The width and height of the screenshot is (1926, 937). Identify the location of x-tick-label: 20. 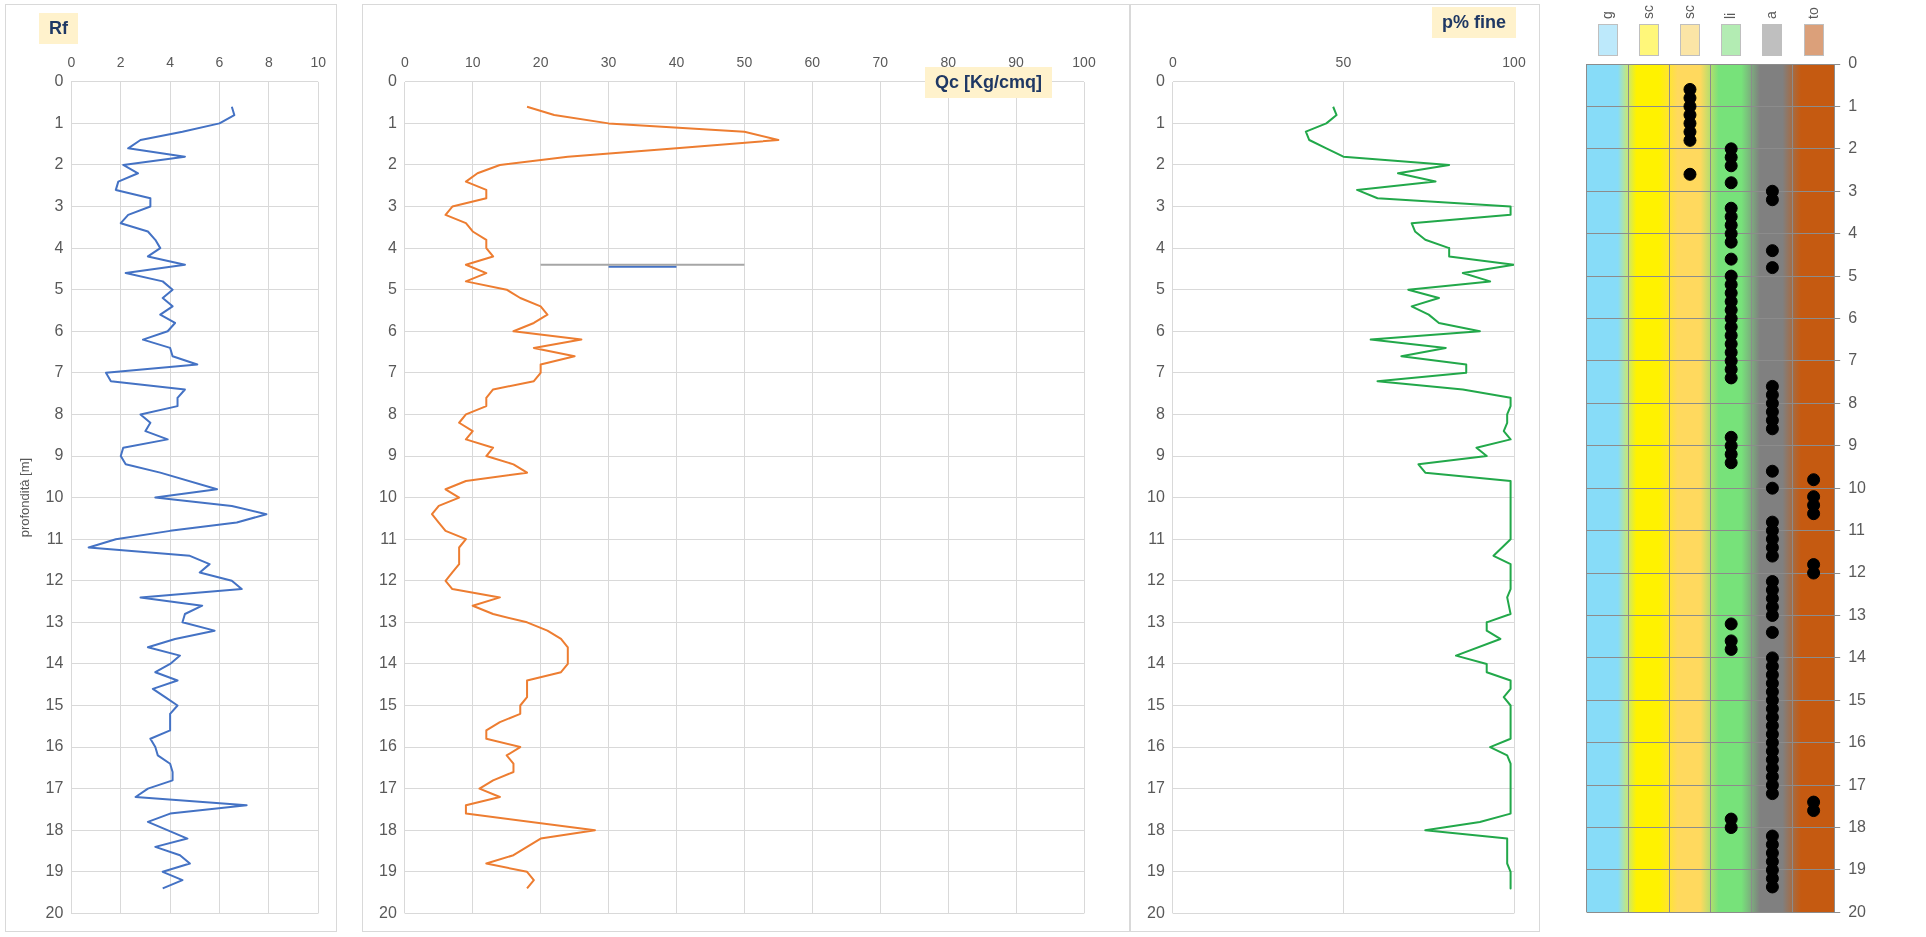
(540, 62).